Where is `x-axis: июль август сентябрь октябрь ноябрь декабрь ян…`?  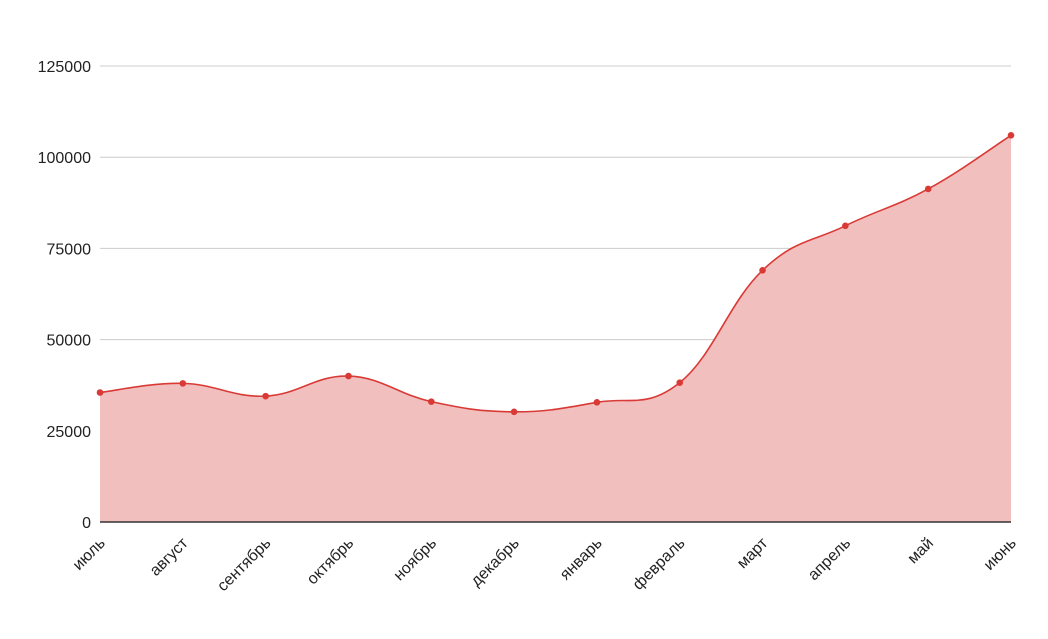 x-axis: июль август сентябрь октябрь ноябрь декабрь ян… is located at coordinates (545, 558).